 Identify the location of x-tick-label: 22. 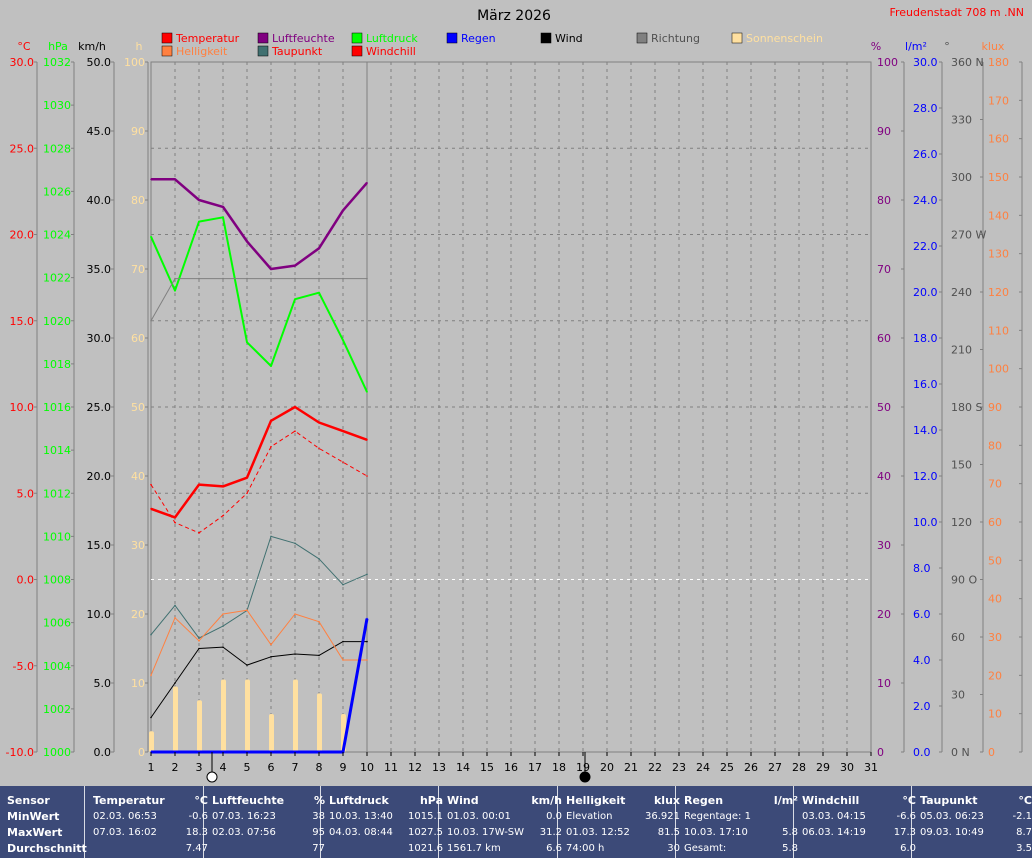
(655, 767).